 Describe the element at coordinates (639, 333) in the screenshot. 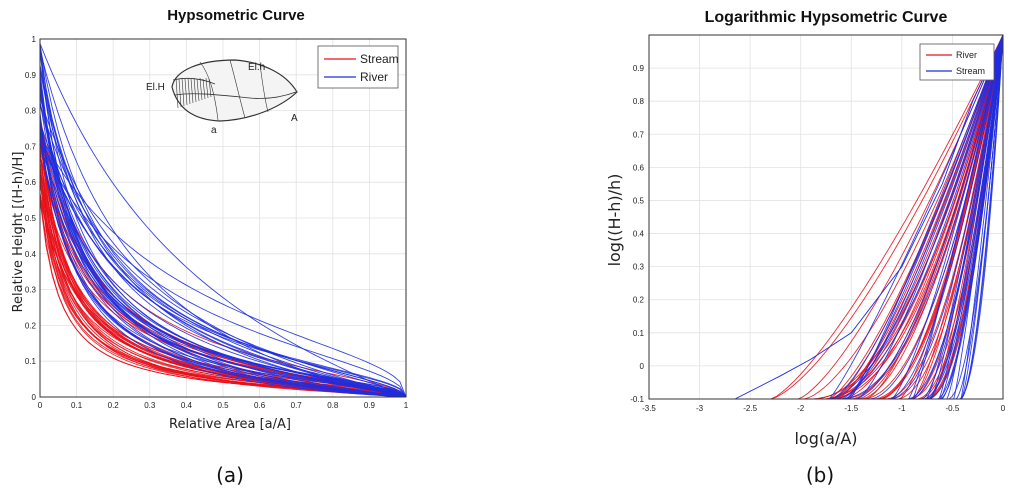

I see `y-tick-label: 0.1` at that location.